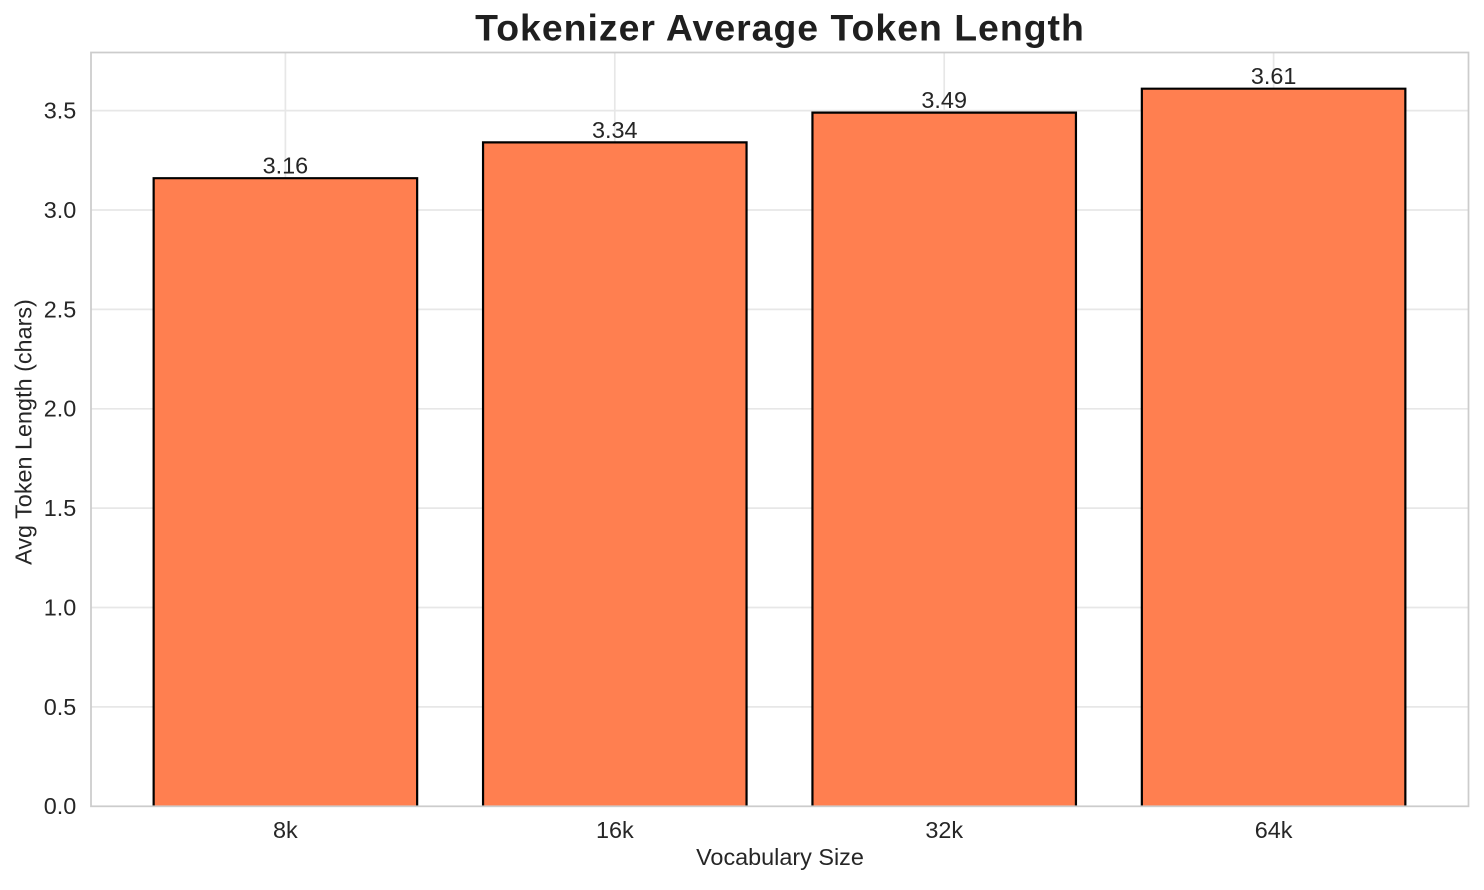 The image size is (1484, 890). Describe the element at coordinates (1274, 76) in the screenshot. I see `svg-text: 3.61` at that location.